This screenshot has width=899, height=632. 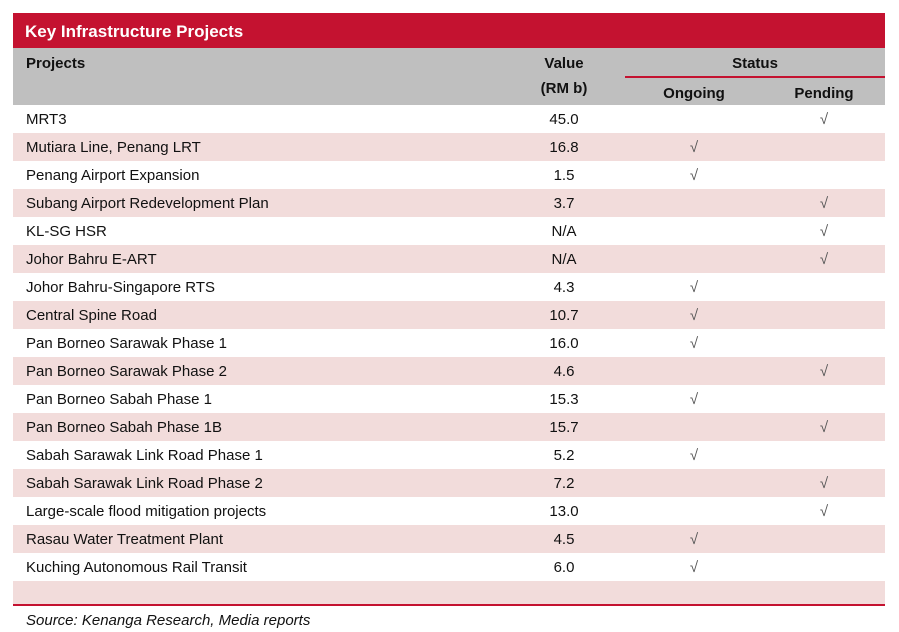 I want to click on table-row: Kuching Autonomous Rail Transit 6.0 √, so click(x=449, y=567).